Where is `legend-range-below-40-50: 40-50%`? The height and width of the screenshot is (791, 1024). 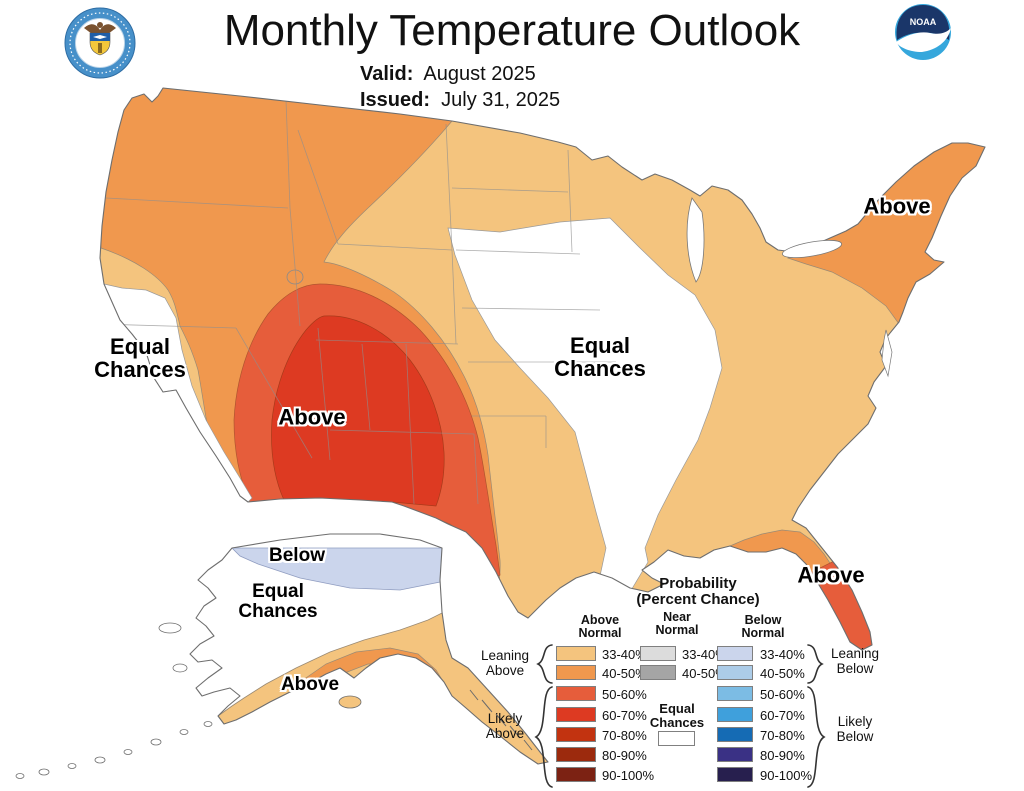 legend-range-below-40-50: 40-50% is located at coordinates (782, 673).